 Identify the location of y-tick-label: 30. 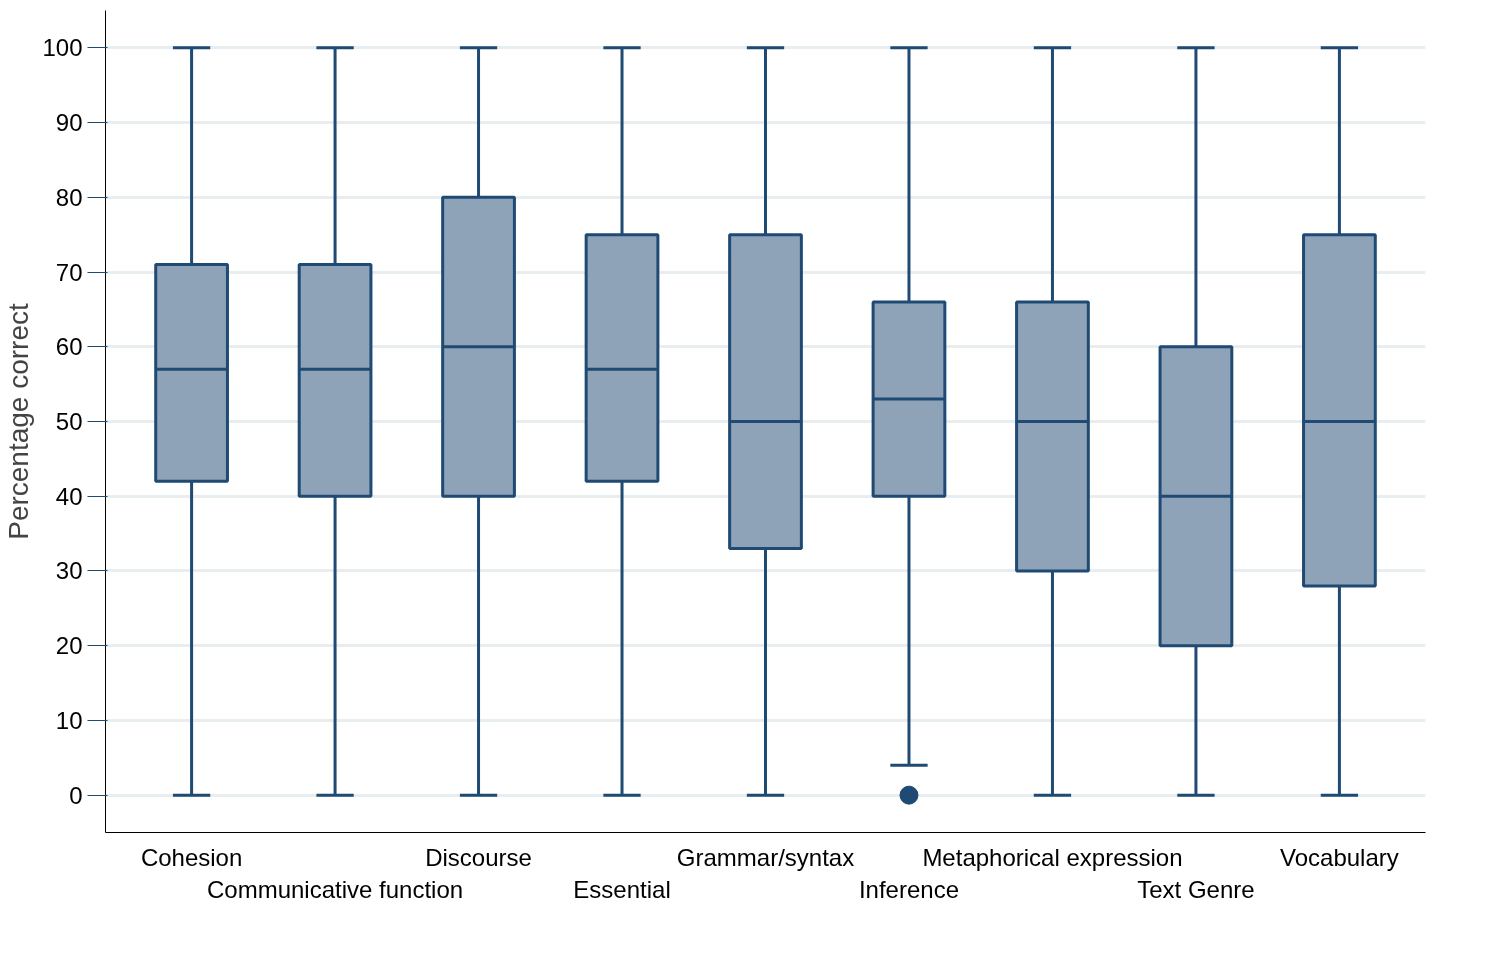
(69, 571).